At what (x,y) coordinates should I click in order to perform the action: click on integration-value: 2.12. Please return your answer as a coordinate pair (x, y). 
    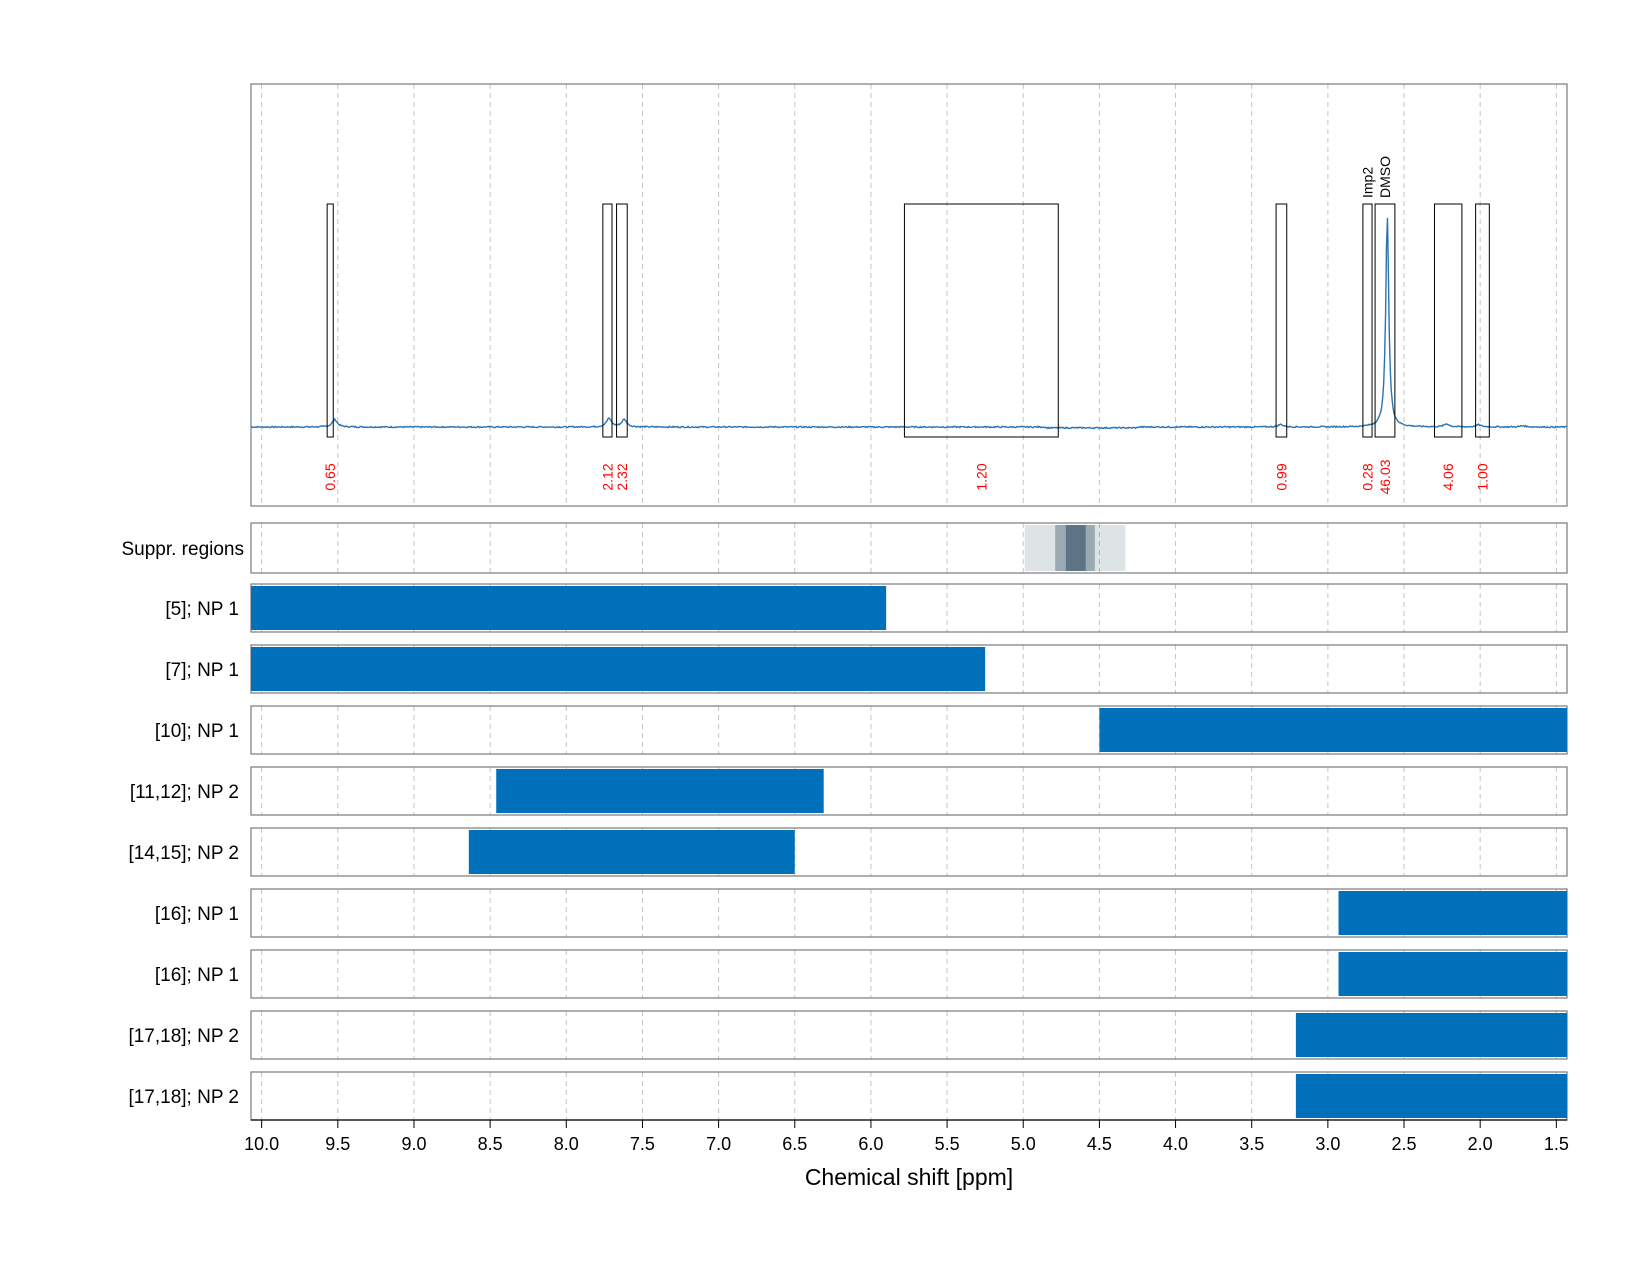
    Looking at the image, I should click on (607, 476).